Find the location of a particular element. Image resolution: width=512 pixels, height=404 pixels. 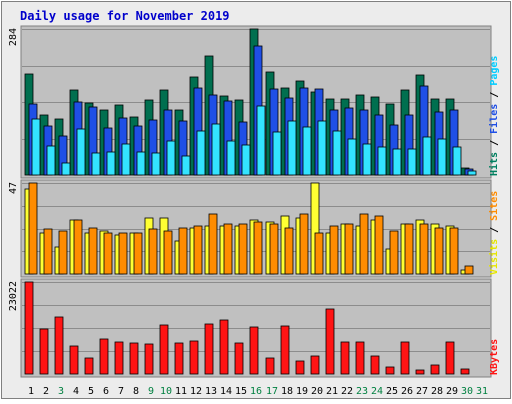

day-label: 16 is located at coordinates (256, 391).